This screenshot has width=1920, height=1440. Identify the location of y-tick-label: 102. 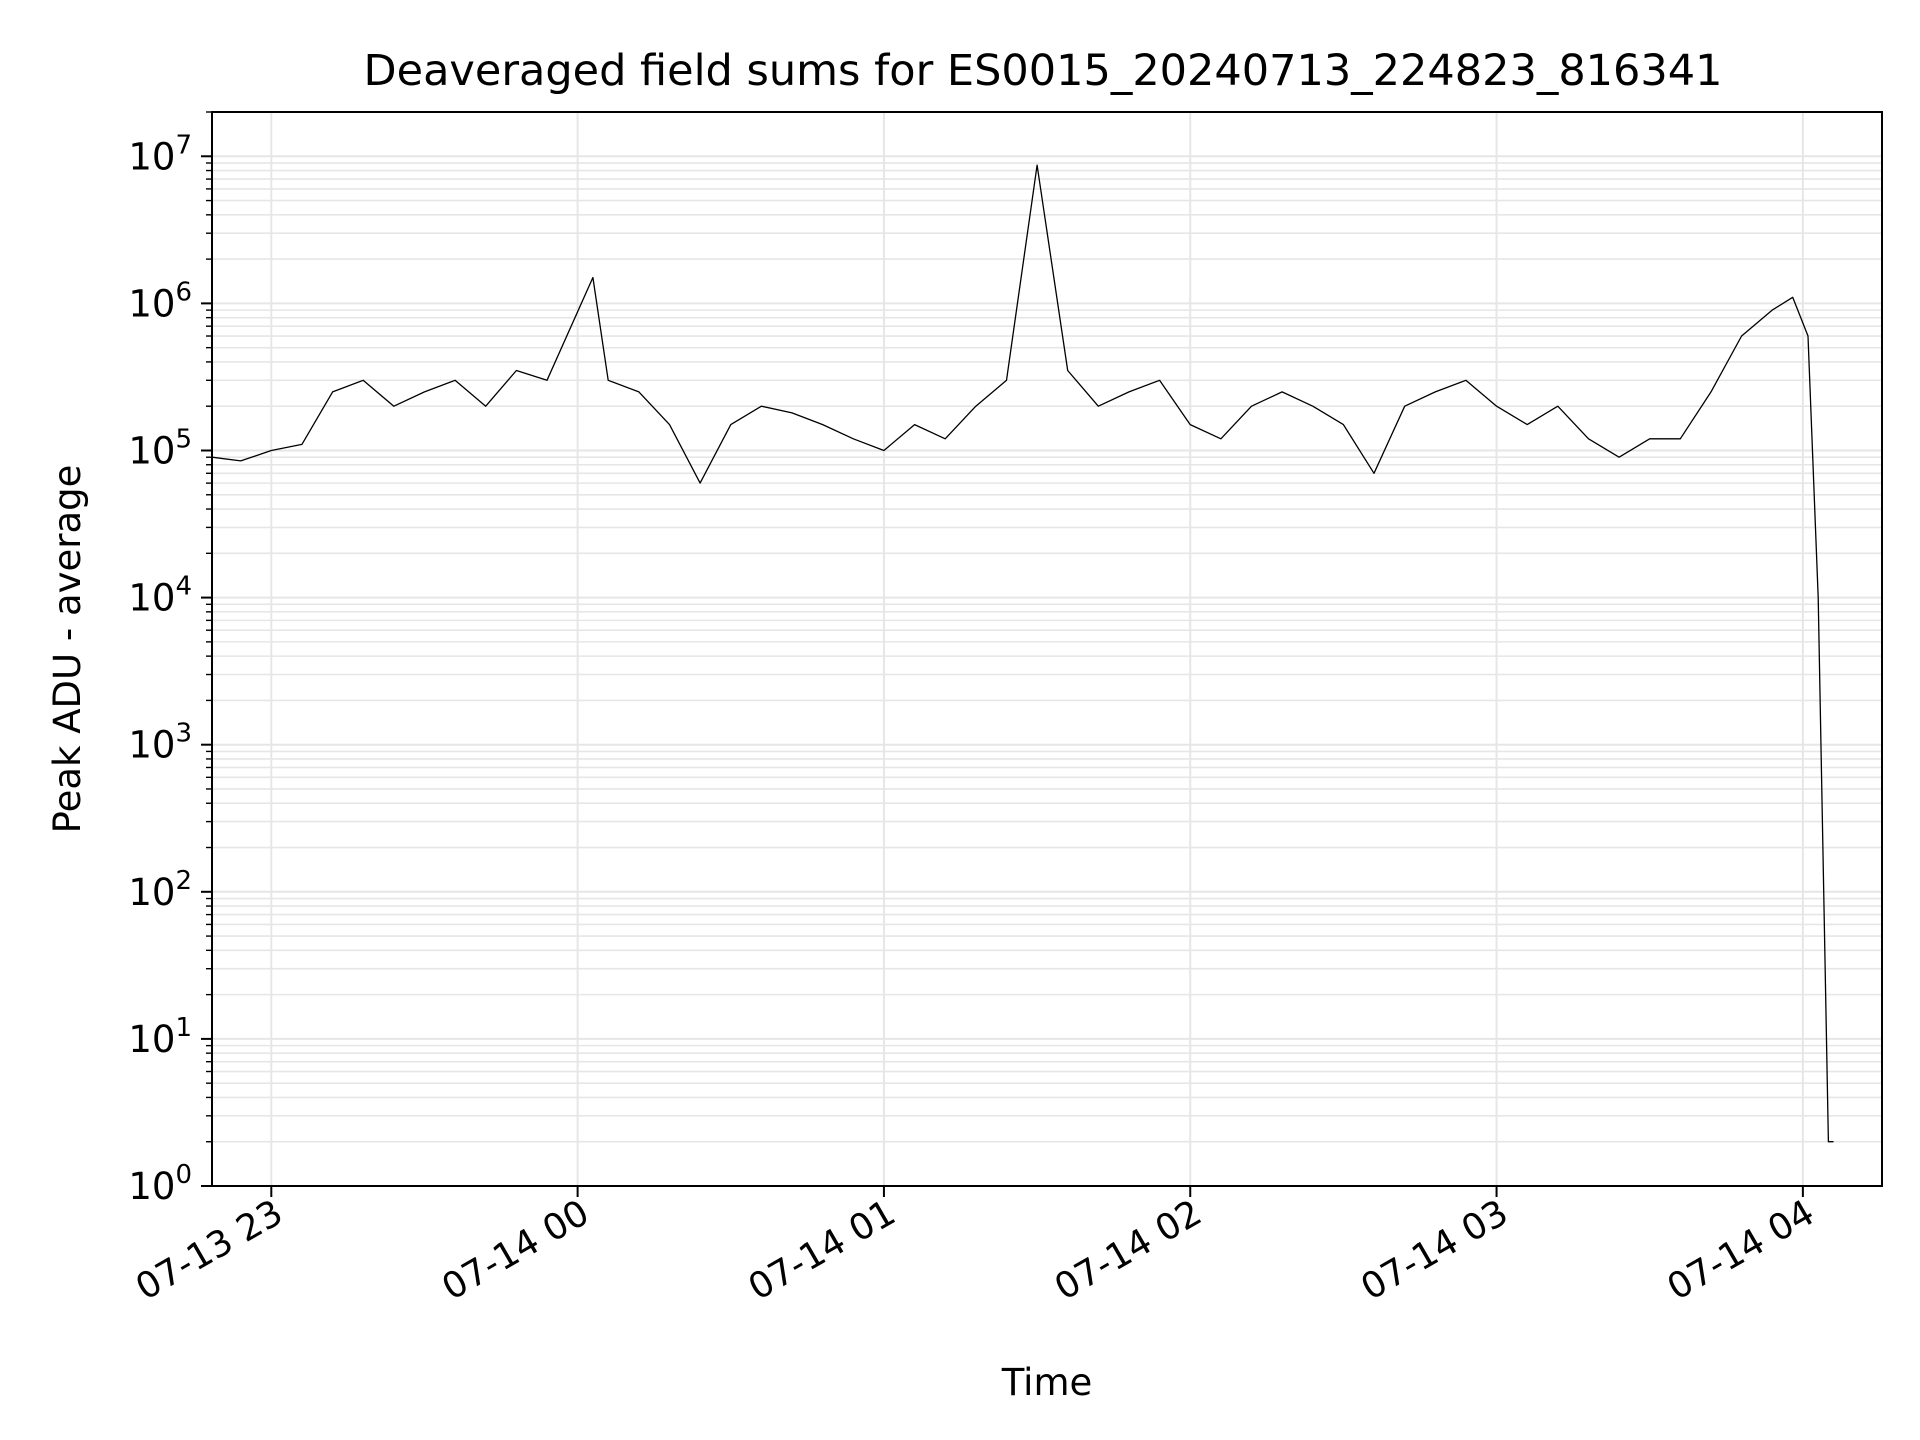
(160, 890).